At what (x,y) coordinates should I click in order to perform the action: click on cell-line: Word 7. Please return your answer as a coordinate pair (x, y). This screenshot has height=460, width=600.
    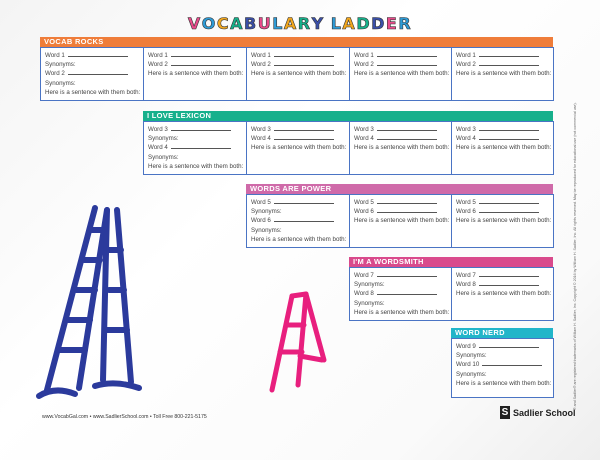
    Looking at the image, I should click on (502, 275).